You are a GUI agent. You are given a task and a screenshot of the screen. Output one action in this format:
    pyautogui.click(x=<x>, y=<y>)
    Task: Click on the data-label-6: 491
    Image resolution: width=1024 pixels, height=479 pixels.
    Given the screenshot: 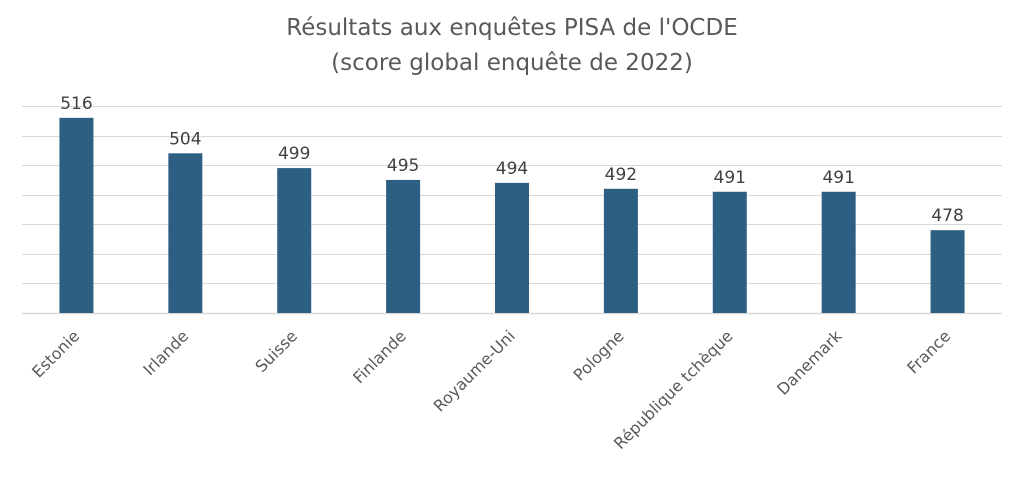 What is the action you would take?
    pyautogui.click(x=730, y=178)
    